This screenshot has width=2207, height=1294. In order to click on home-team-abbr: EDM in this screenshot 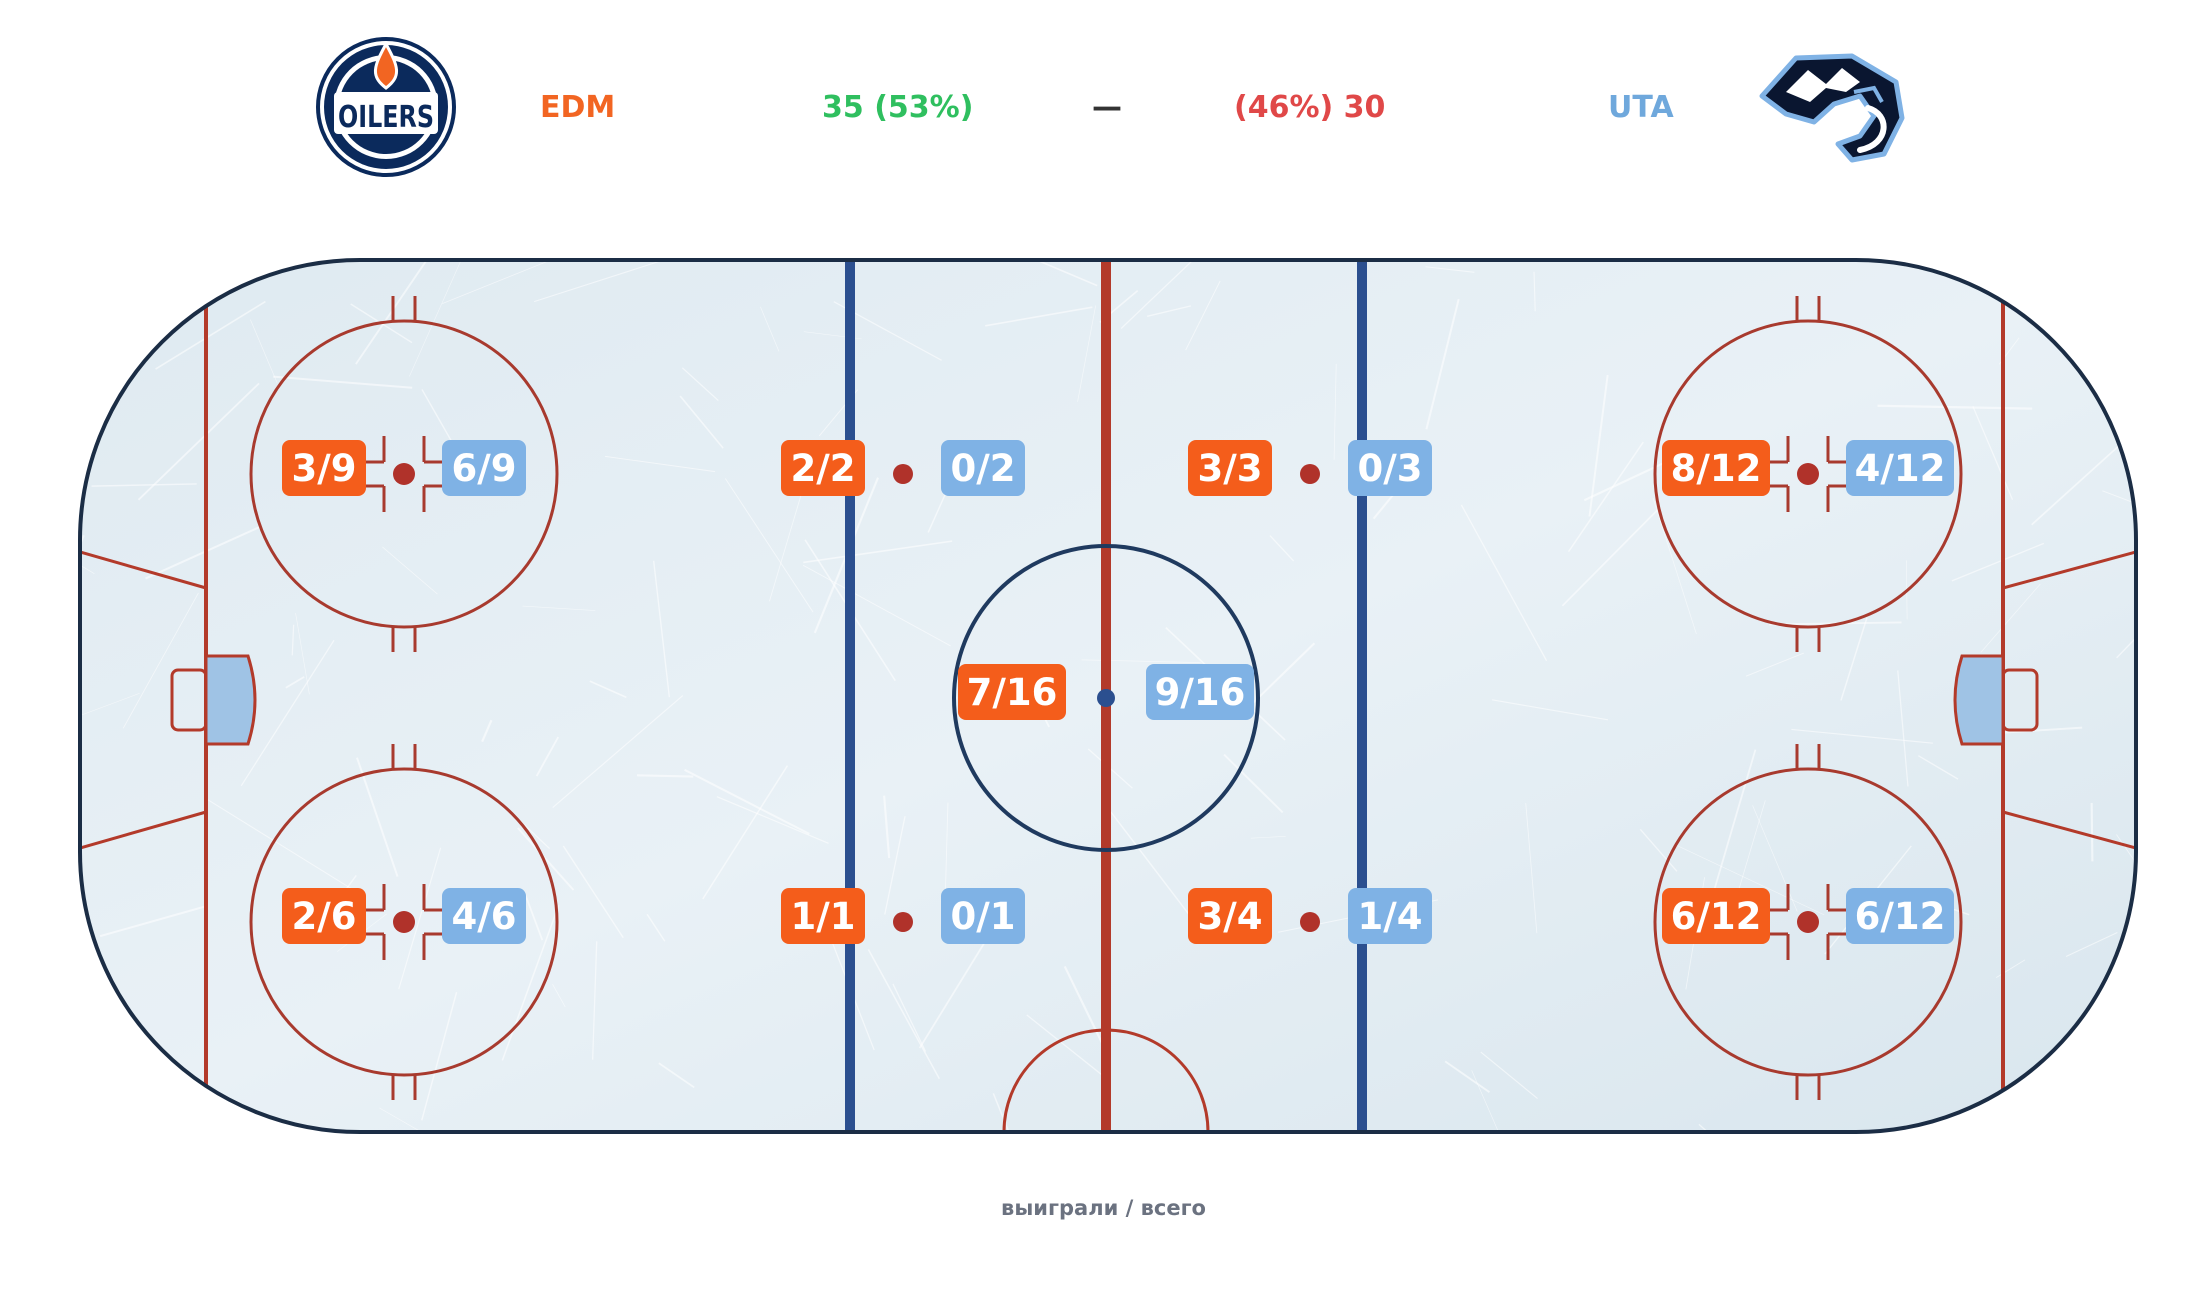, I will do `click(578, 107)`.